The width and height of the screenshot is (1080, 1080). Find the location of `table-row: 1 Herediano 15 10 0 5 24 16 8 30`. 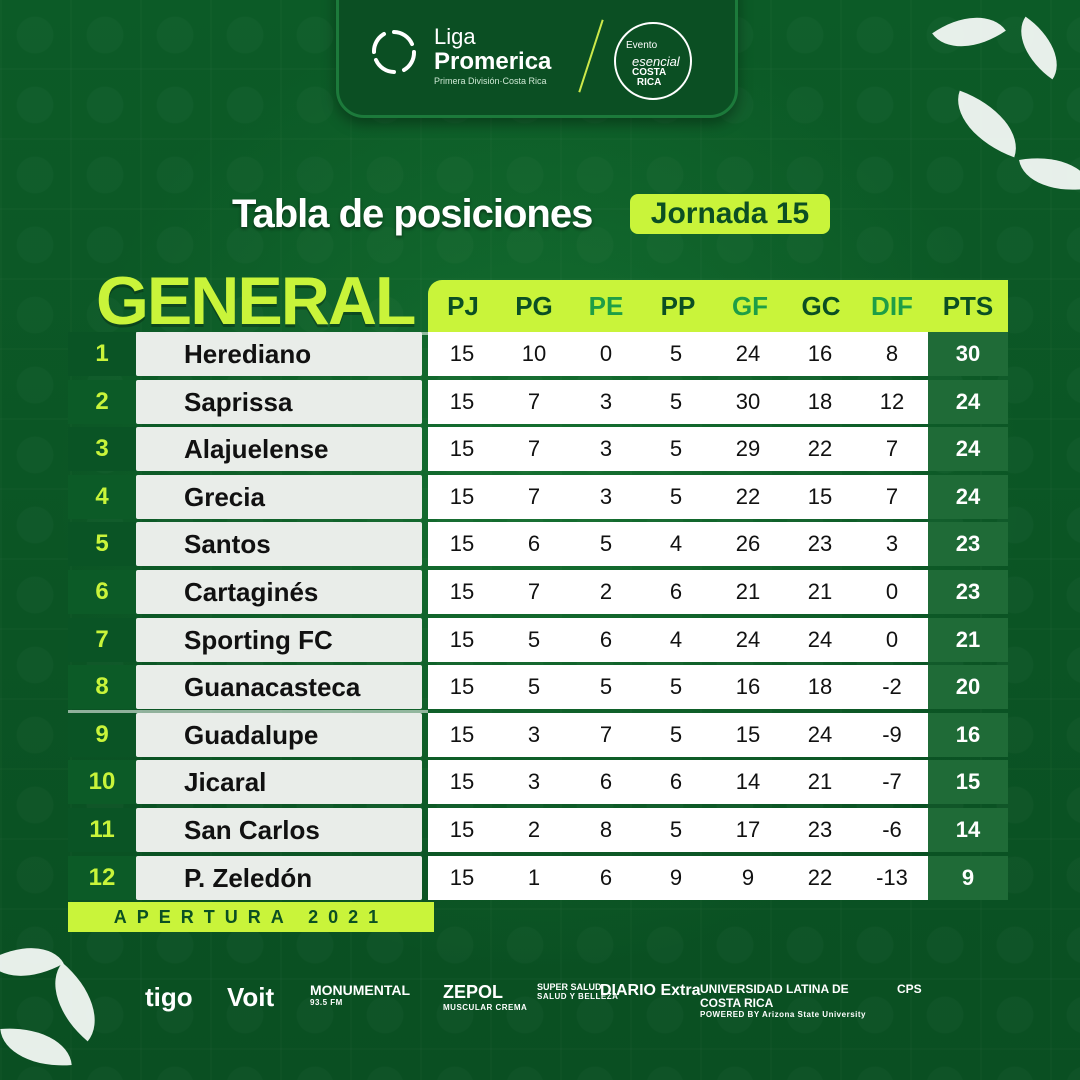

table-row: 1 Herediano 15 10 0 5 24 16 8 30 is located at coordinates (540, 356).